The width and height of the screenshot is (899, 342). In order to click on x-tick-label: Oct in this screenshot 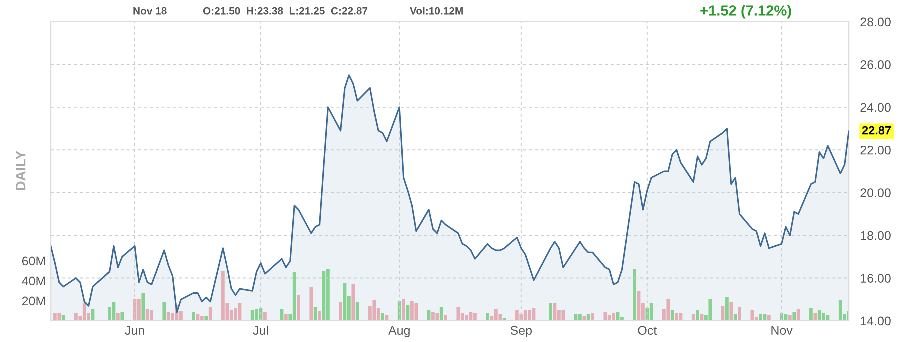, I will do `click(648, 331)`.